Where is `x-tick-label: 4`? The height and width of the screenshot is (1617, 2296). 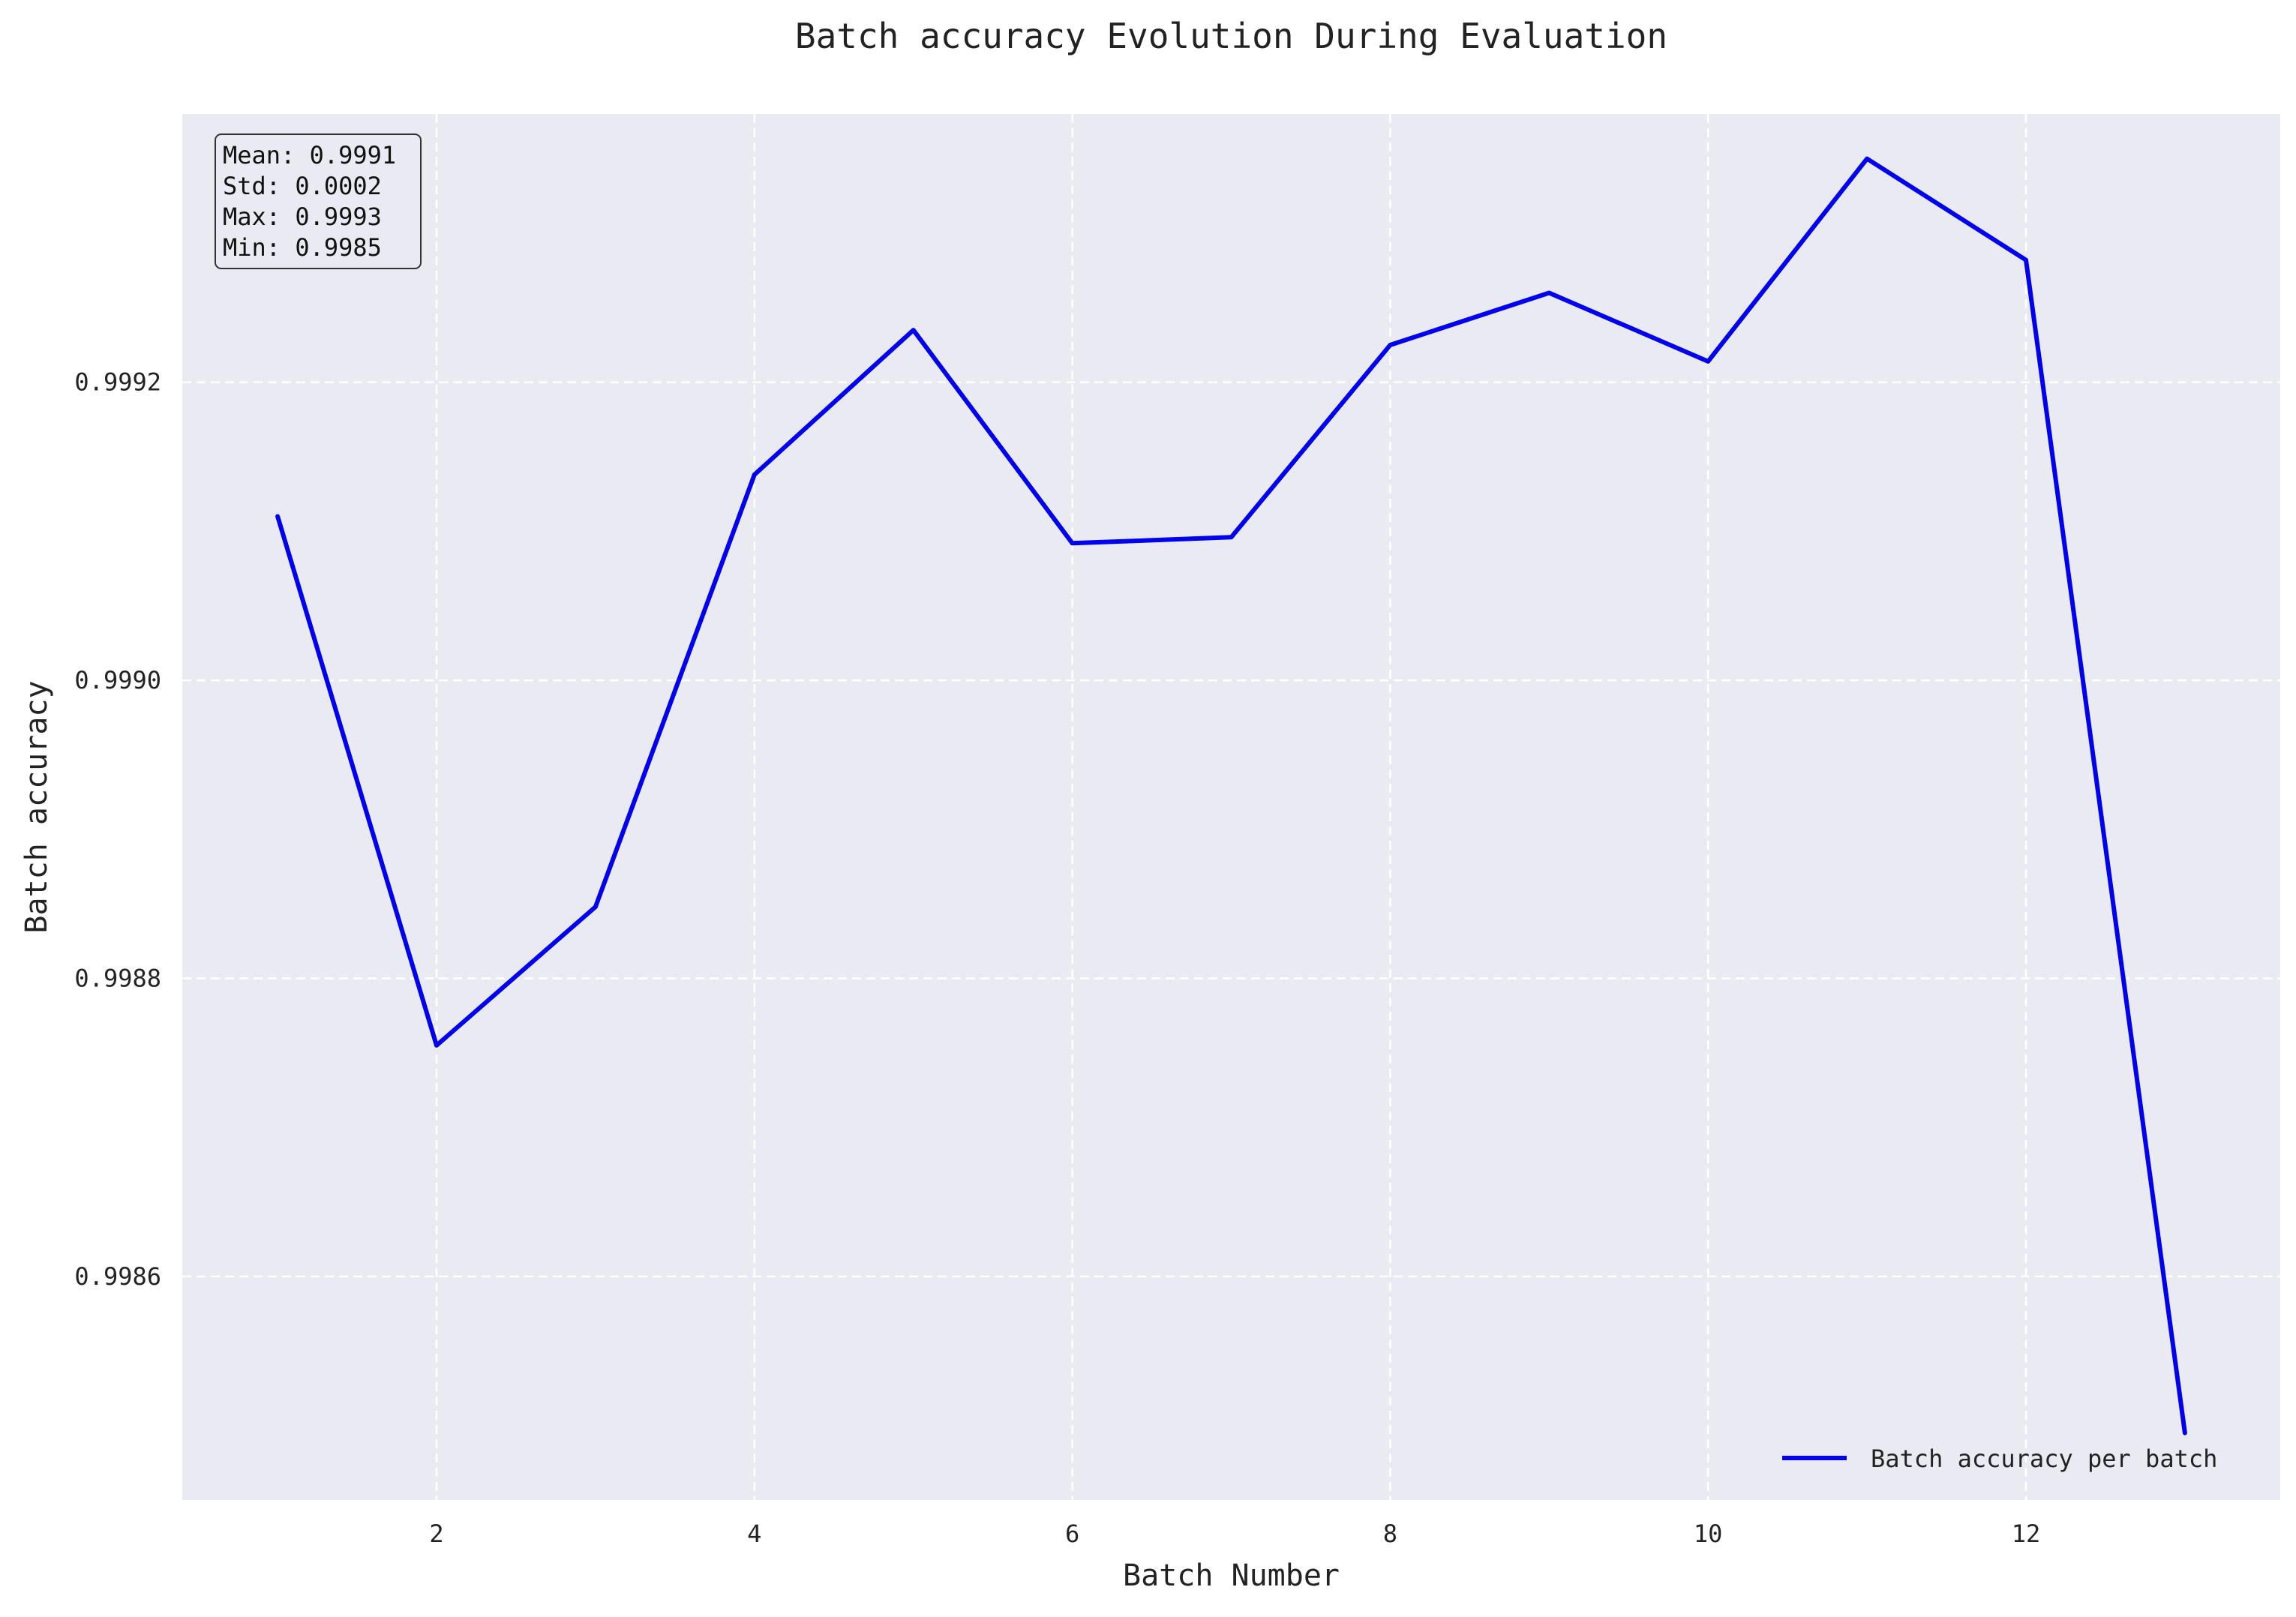 x-tick-label: 4 is located at coordinates (754, 1534).